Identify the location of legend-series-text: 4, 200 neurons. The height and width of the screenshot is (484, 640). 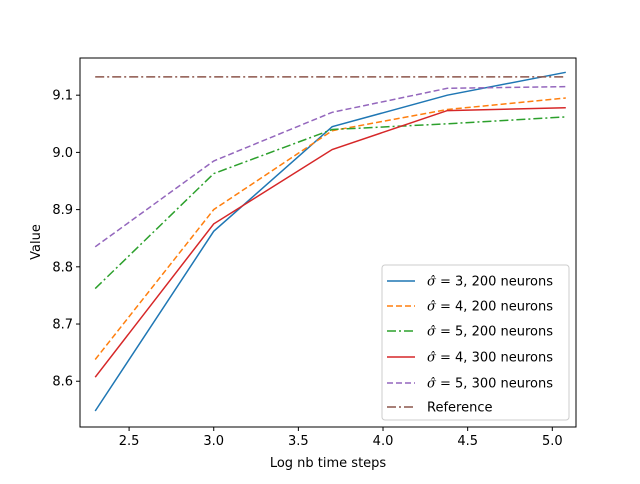
(504, 307).